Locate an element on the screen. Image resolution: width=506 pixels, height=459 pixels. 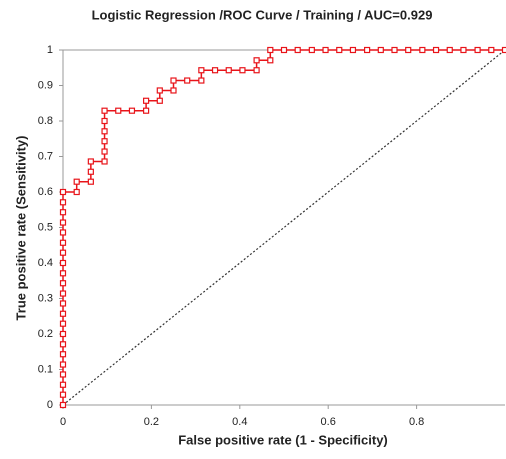
y-tick-label: 0.6 is located at coordinates (45, 192).